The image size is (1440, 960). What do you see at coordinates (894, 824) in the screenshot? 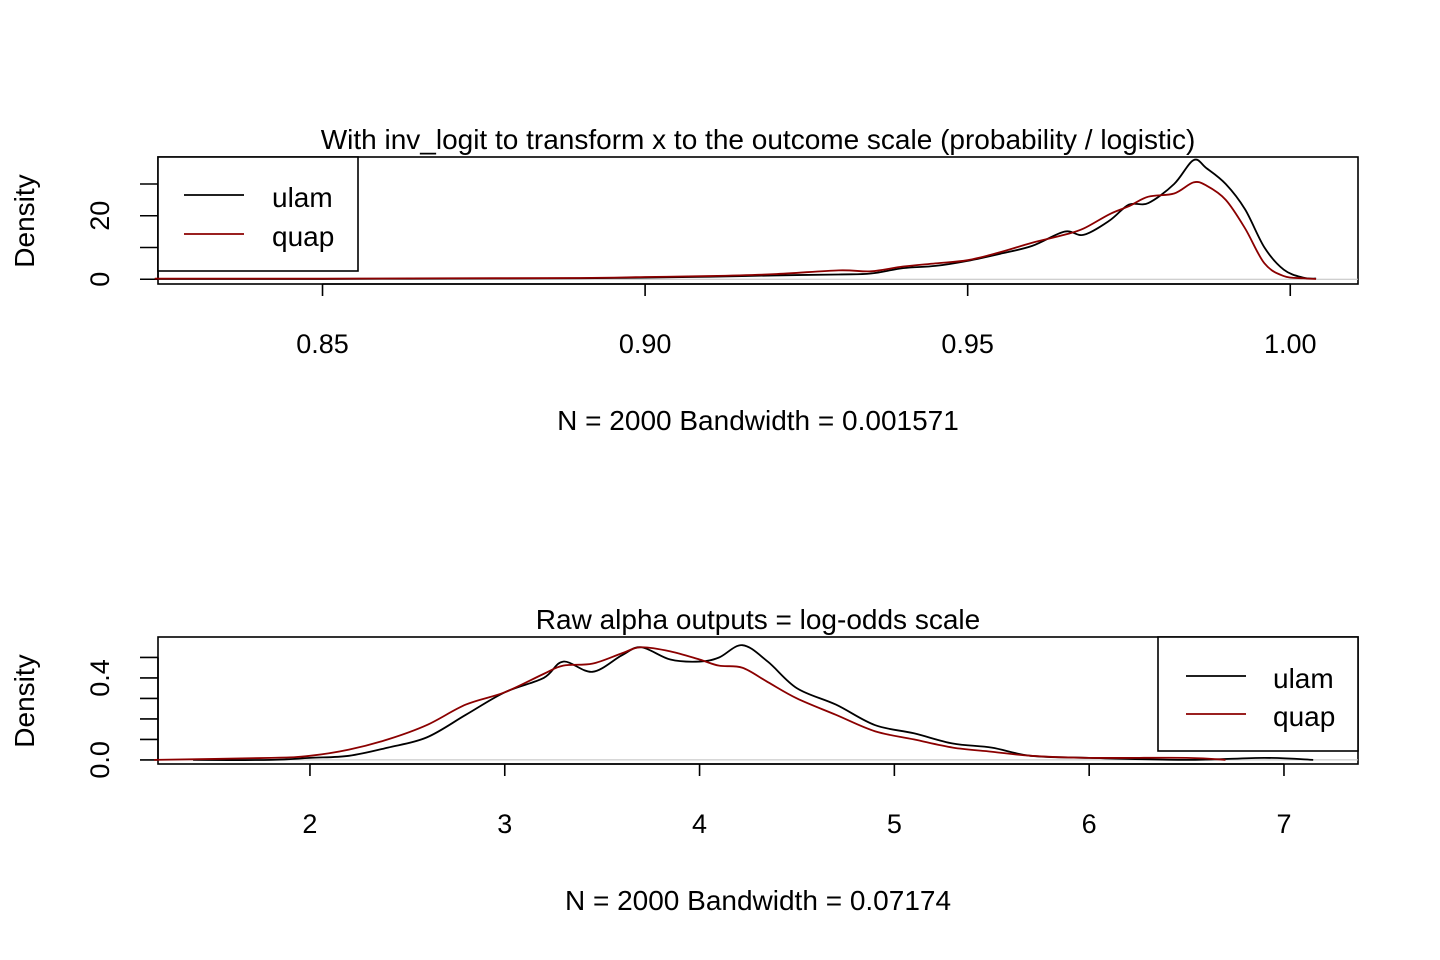
I see `x-tick-label: 5` at bounding box center [894, 824].